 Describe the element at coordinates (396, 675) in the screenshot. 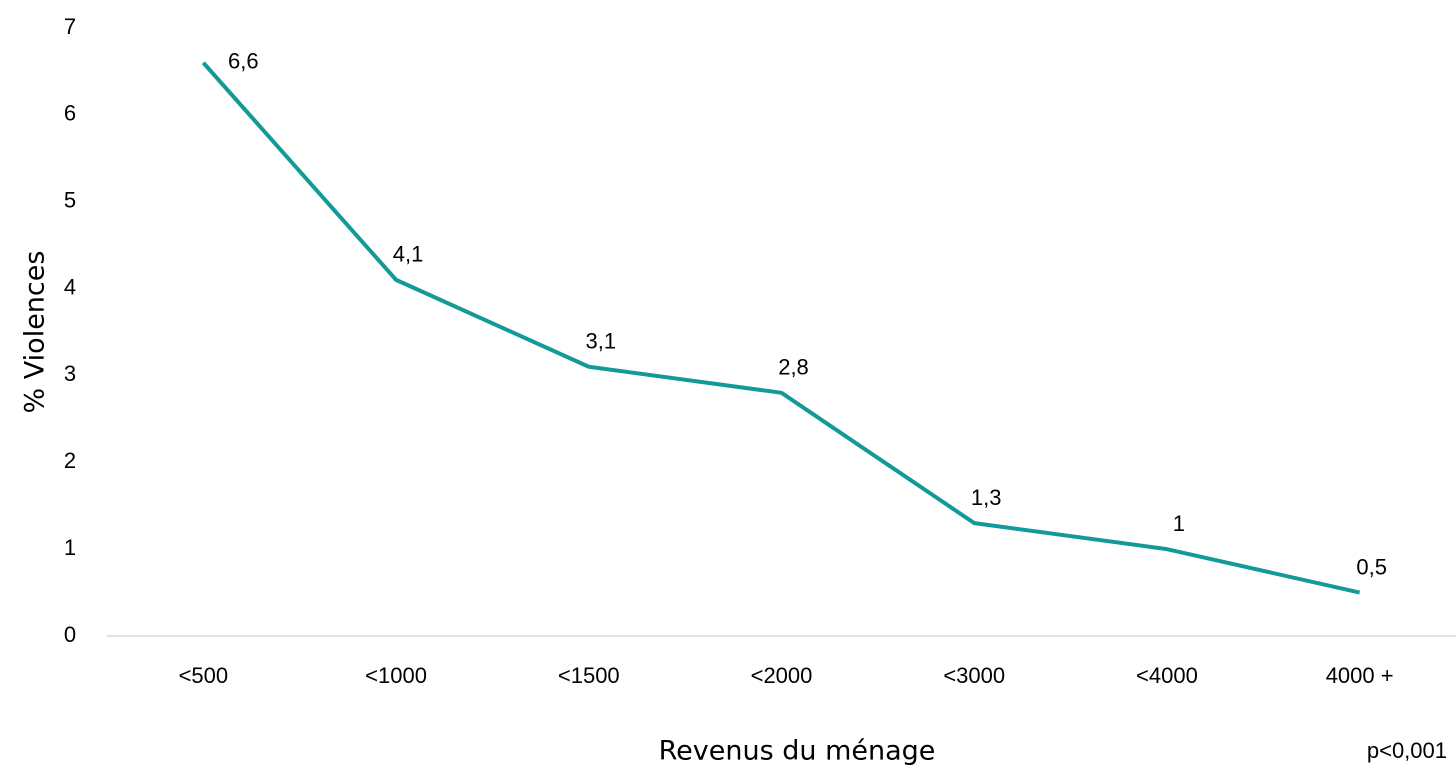

I see `x-tick-label: <1000` at that location.